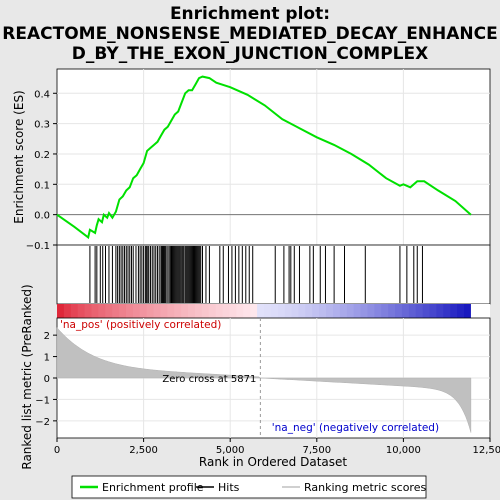 This screenshot has width=500, height=504. I want to click on x-tick-label: 0, so click(57, 450).